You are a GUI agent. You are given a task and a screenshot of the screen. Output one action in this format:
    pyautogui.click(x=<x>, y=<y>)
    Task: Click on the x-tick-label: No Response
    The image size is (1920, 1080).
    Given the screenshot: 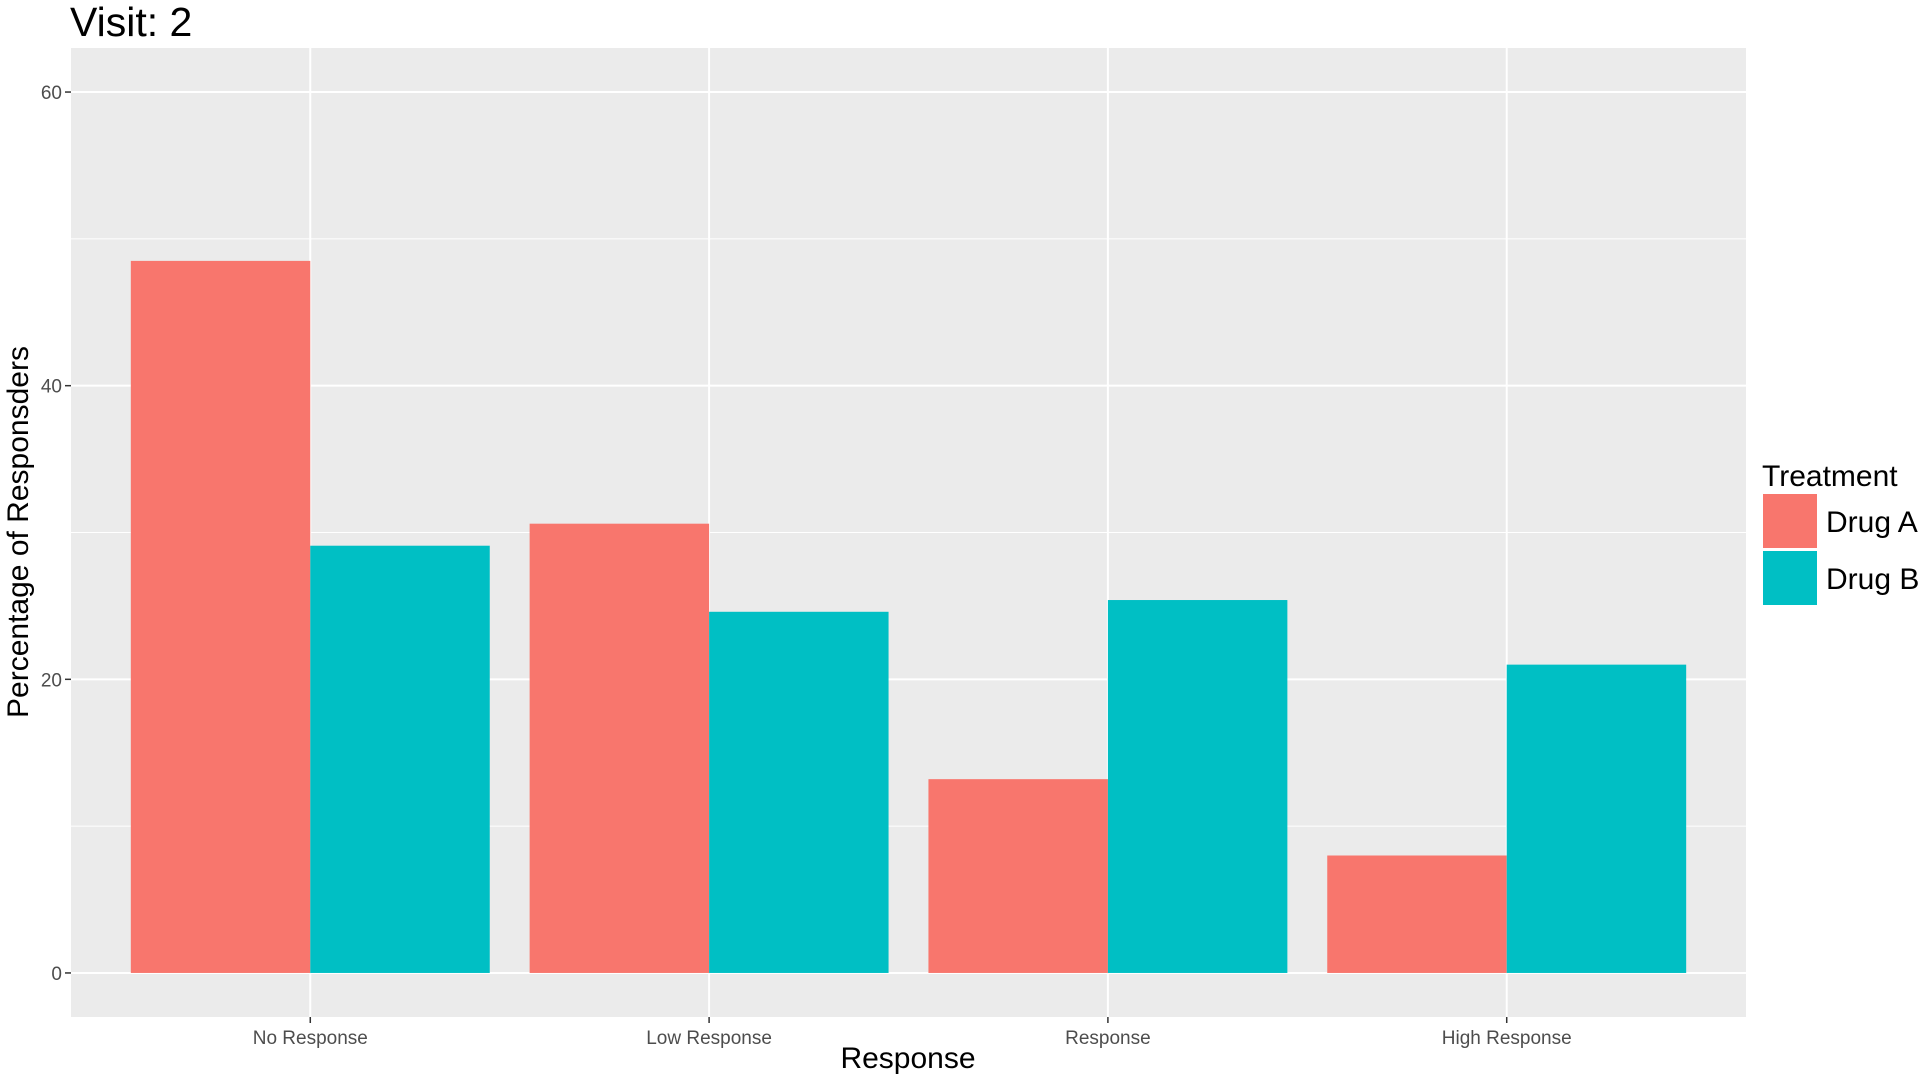 What is the action you would take?
    pyautogui.click(x=310, y=1038)
    